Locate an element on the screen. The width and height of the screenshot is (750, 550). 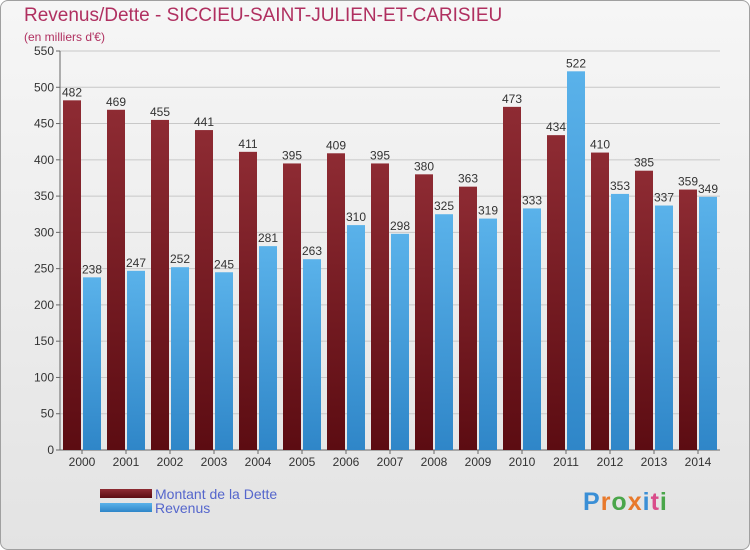
x-tick-label: 2000 is located at coordinates (82, 462).